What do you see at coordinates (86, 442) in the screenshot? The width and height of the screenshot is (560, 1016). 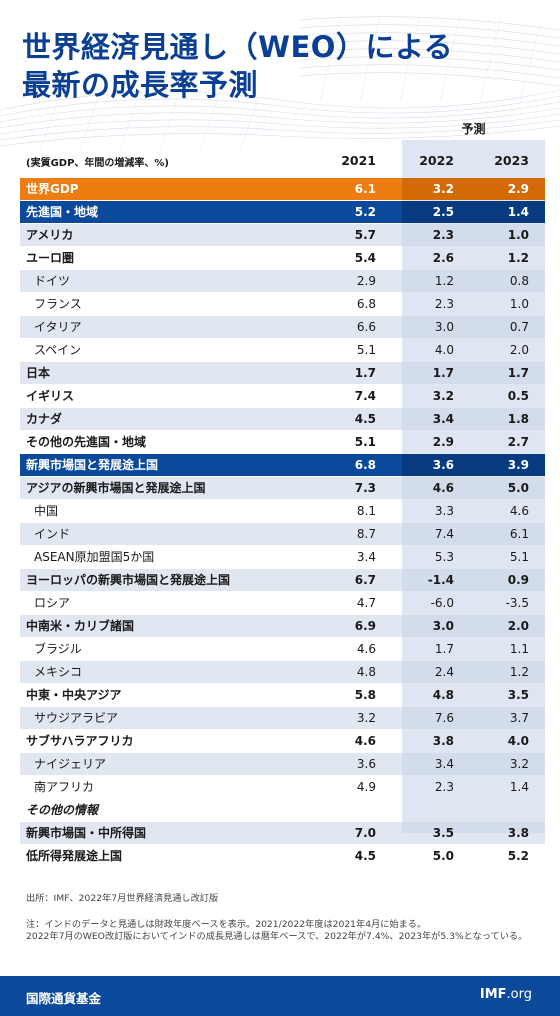 I see `row-label: その他の先進国・地域` at bounding box center [86, 442].